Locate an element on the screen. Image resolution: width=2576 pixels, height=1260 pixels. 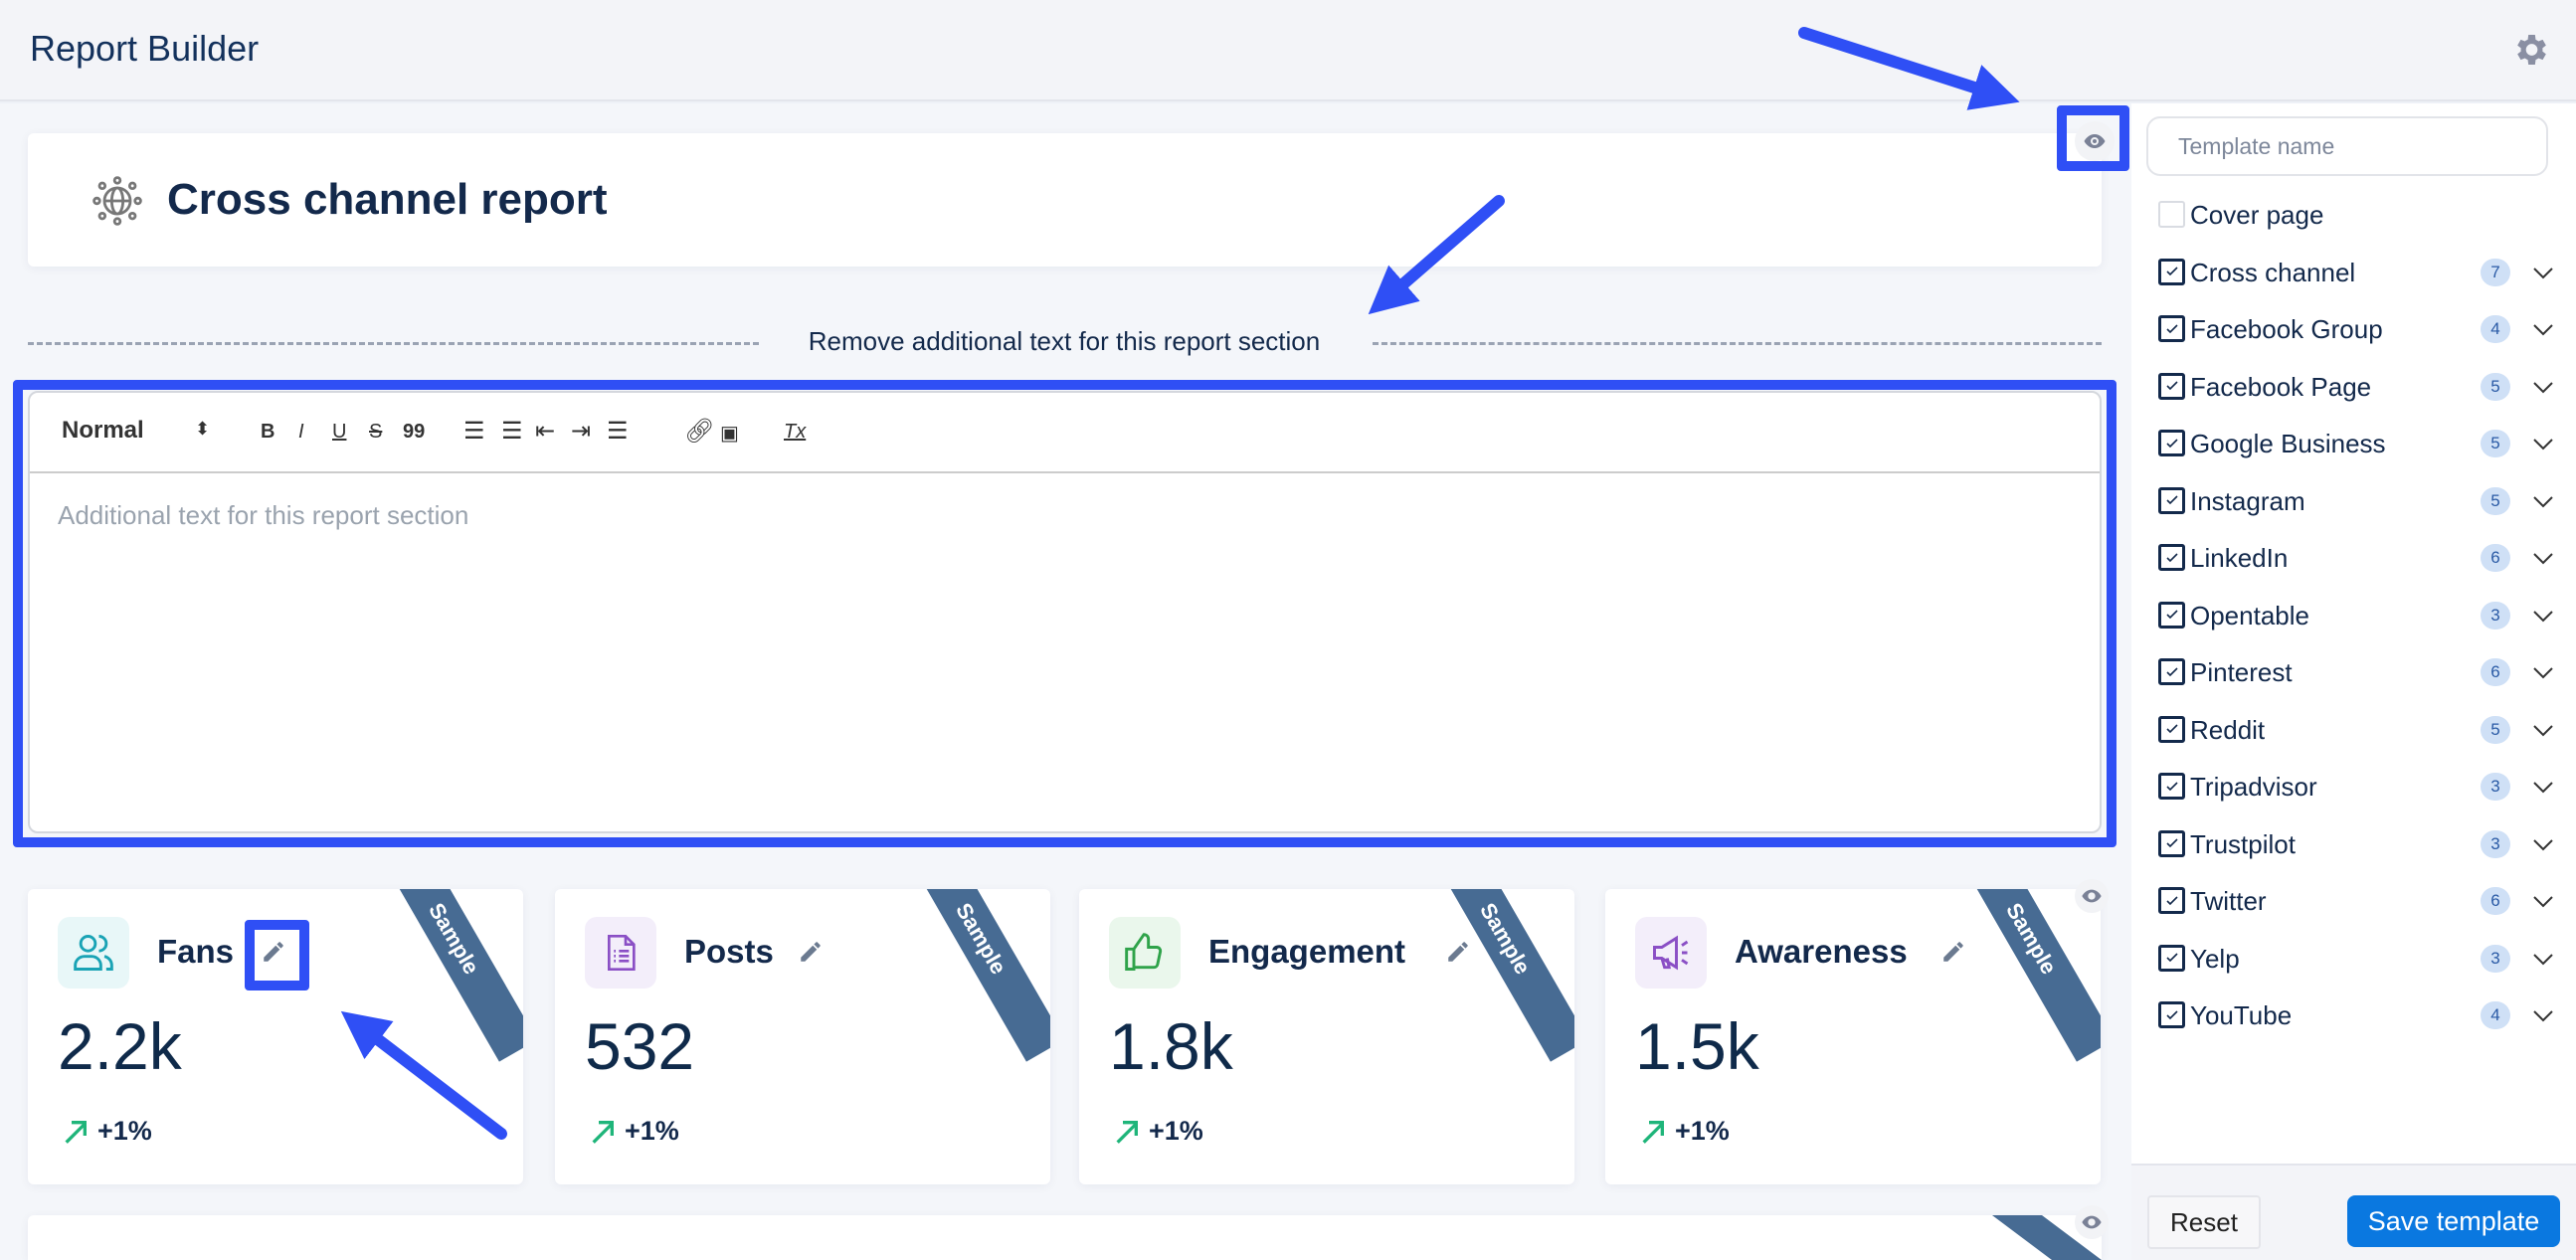
italic-button: I is located at coordinates (301, 432).